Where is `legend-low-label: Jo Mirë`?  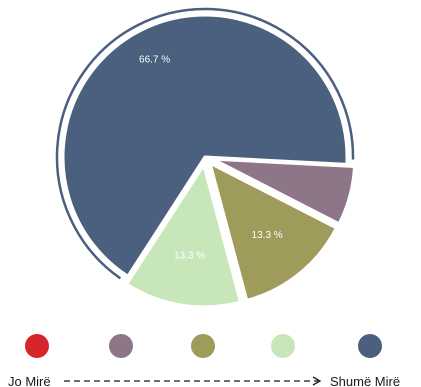 legend-low-label: Jo Mirë is located at coordinates (29, 380).